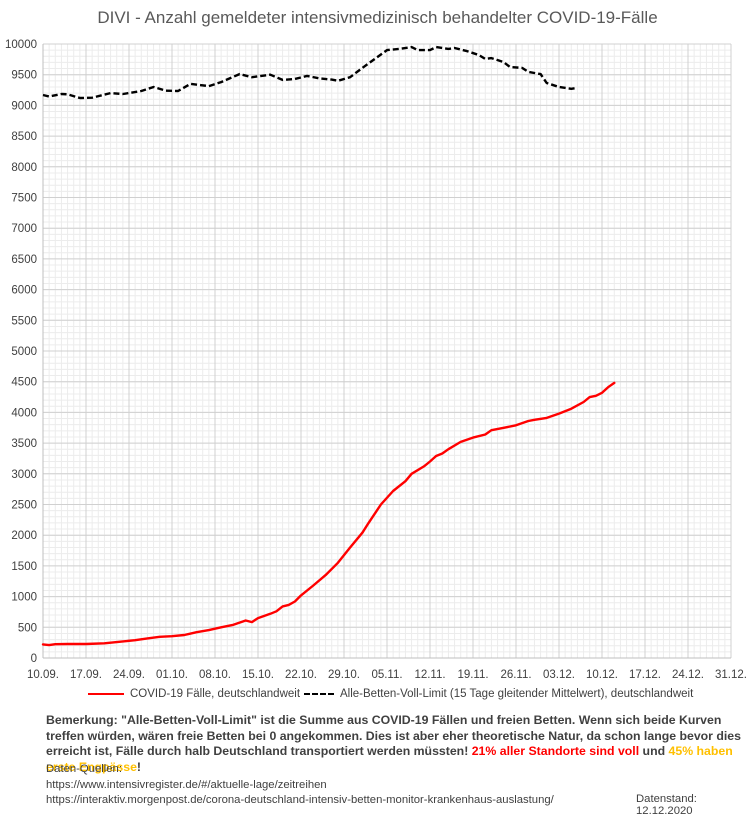 This screenshot has width=755, height=817. Describe the element at coordinates (429, 675) in the screenshot. I see `x-tick-label: 12.11.` at that location.